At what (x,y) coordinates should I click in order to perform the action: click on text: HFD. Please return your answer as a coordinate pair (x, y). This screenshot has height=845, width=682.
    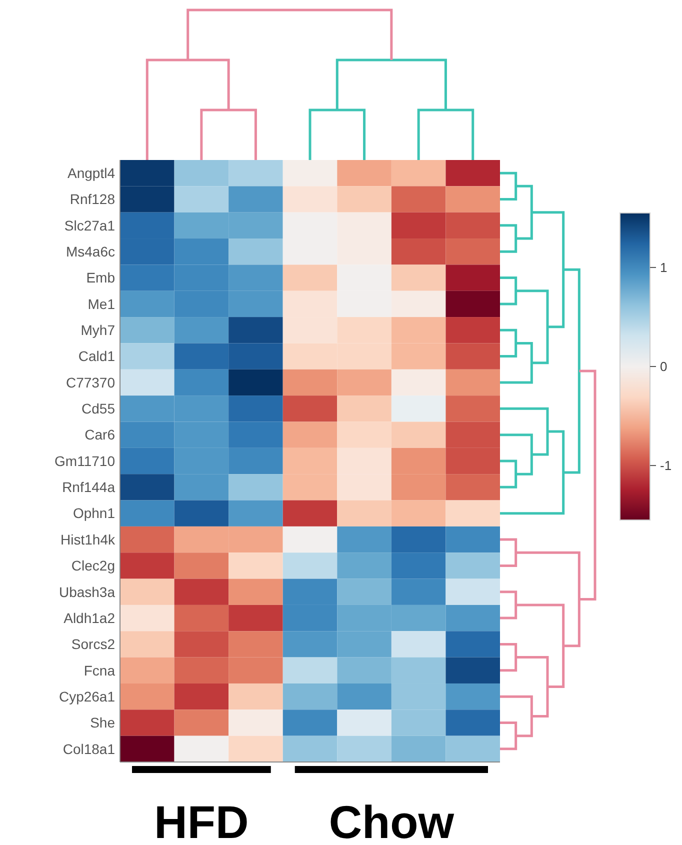
    Looking at the image, I should click on (201, 820).